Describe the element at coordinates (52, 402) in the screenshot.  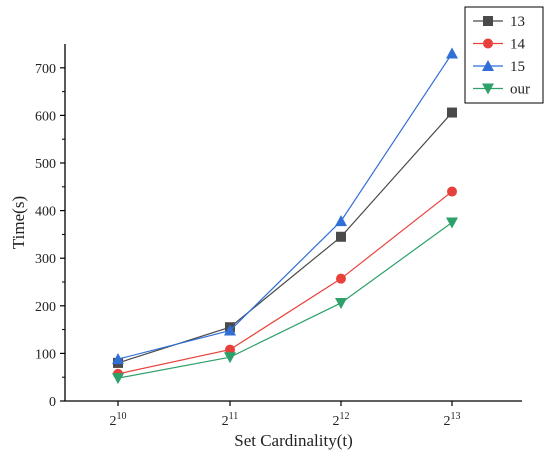
I see `y-tick-label: 0` at that location.